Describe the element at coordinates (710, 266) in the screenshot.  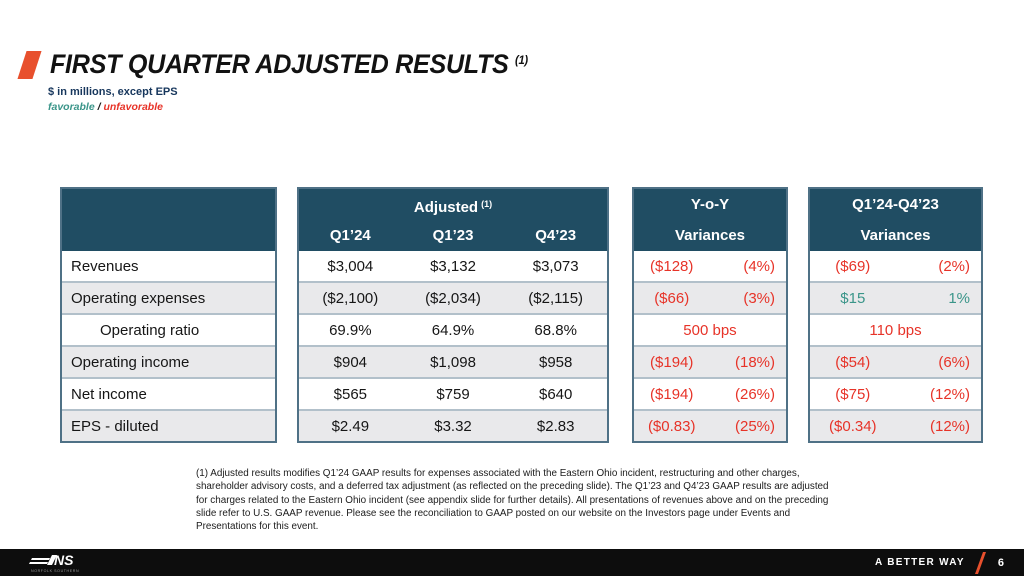
I see `table-row-variance: ($128) (4%)` at that location.